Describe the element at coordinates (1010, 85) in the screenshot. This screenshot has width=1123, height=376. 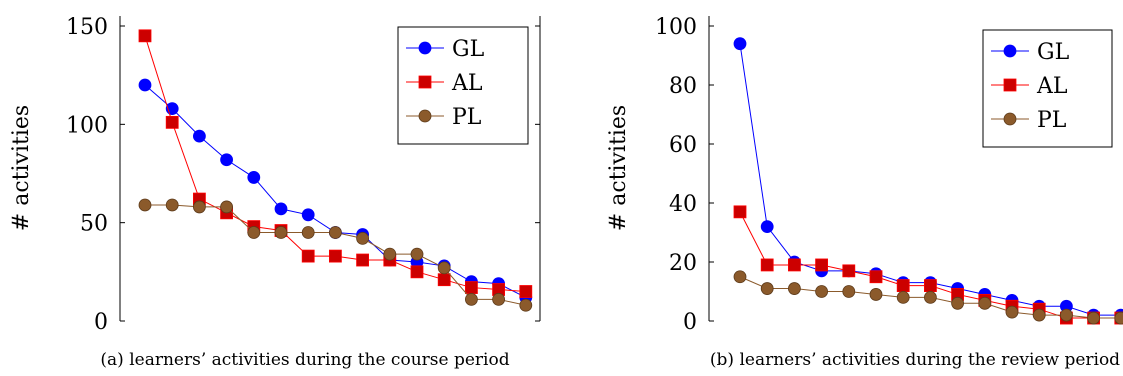
I see `chart-b-legend-marker-al` at that location.